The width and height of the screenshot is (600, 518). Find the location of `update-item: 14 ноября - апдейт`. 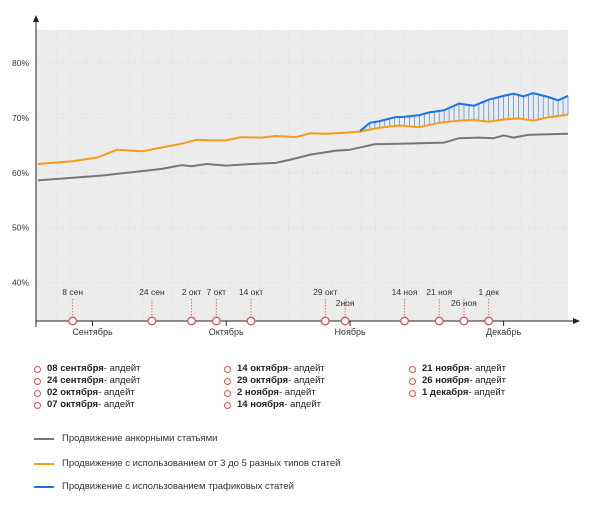

update-item: 14 ноября - апдейт is located at coordinates (274, 405).